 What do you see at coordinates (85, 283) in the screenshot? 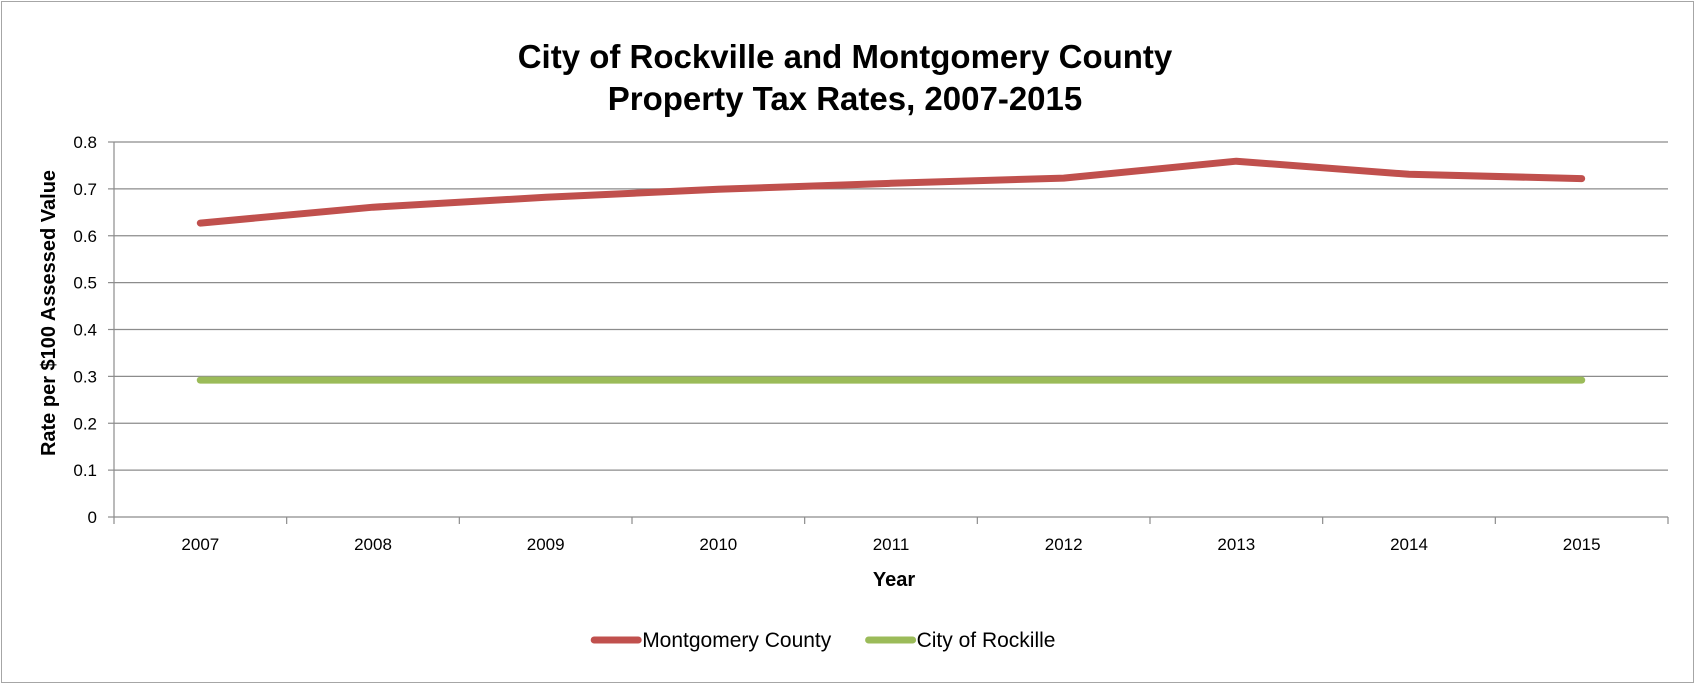
I see `y-tick-label: 0.5` at bounding box center [85, 283].